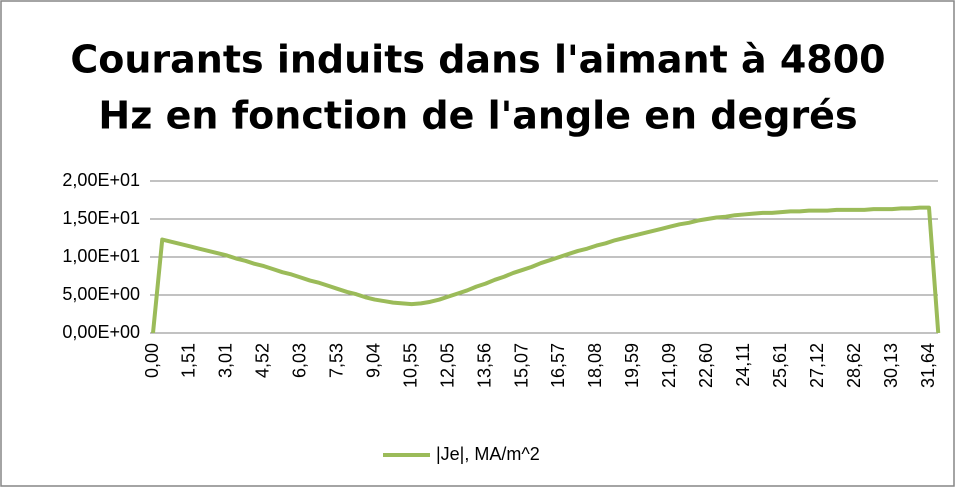  What do you see at coordinates (558, 365) in the screenshot?
I see `x-tick-label: 16,57` at bounding box center [558, 365].